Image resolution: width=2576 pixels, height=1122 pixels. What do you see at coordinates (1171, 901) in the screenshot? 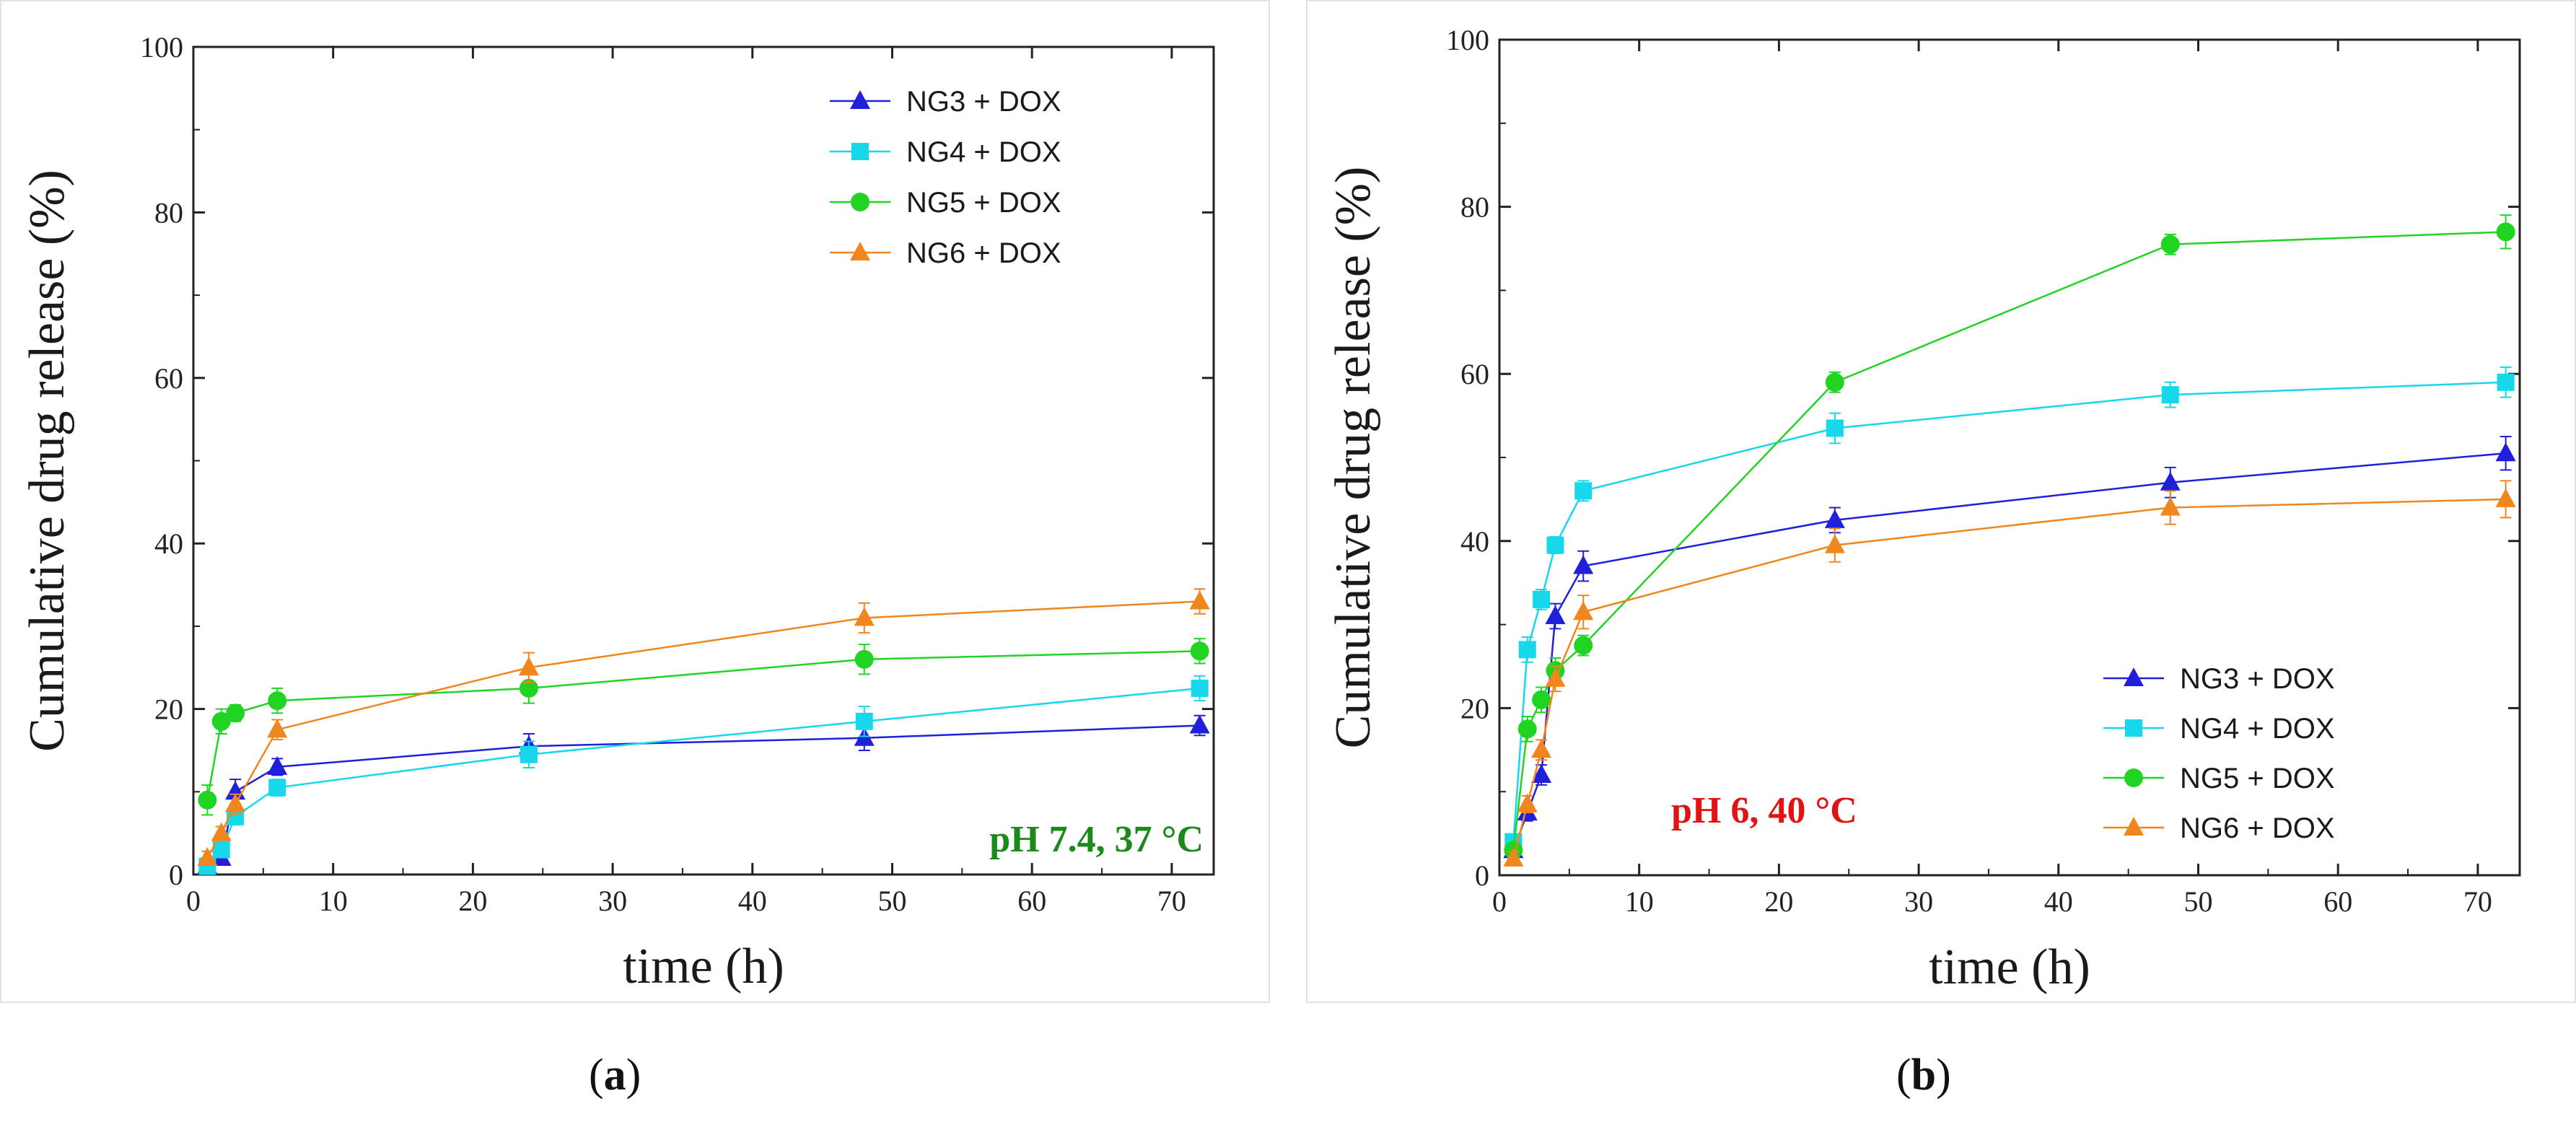
I see `chart-a-x-tick-label: 70` at bounding box center [1171, 901].